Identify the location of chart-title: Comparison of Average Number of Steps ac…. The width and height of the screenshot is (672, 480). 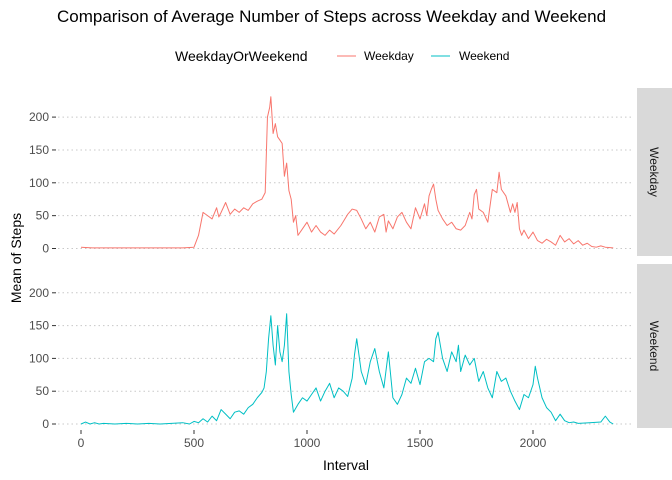
(331, 16).